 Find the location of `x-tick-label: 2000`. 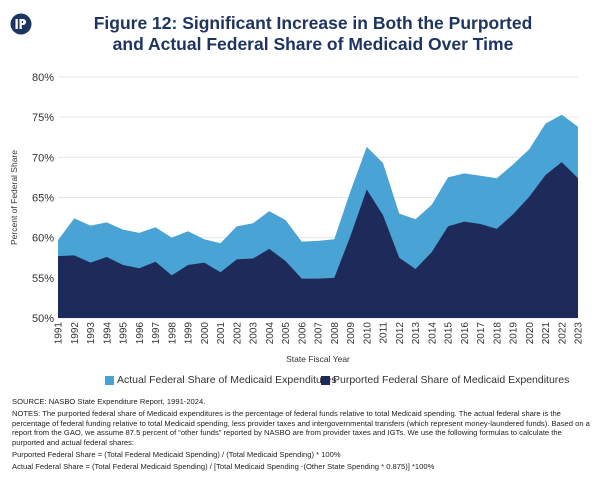

x-tick-label: 2000 is located at coordinates (205, 333).